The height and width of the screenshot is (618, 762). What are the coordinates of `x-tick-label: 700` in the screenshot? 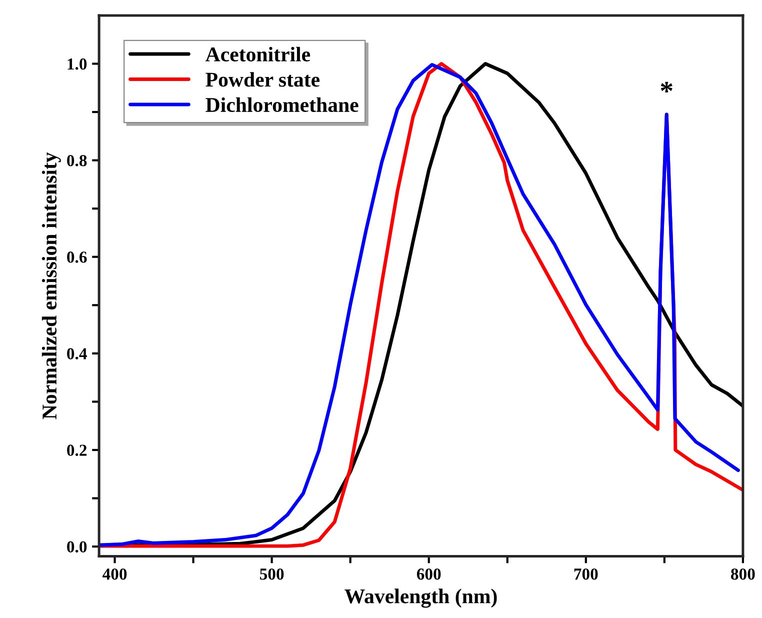 It's located at (586, 574).